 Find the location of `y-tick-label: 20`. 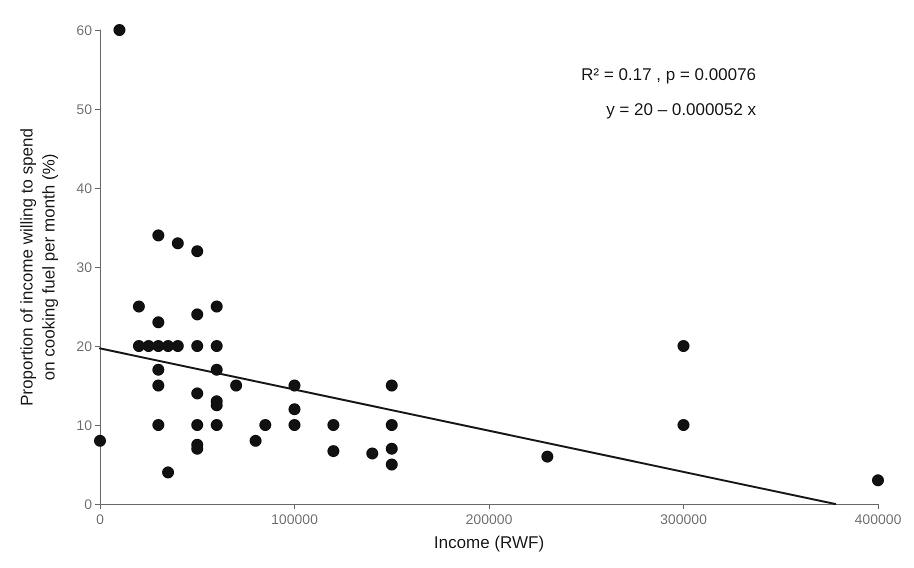

y-tick-label: 20 is located at coordinates (84, 346).